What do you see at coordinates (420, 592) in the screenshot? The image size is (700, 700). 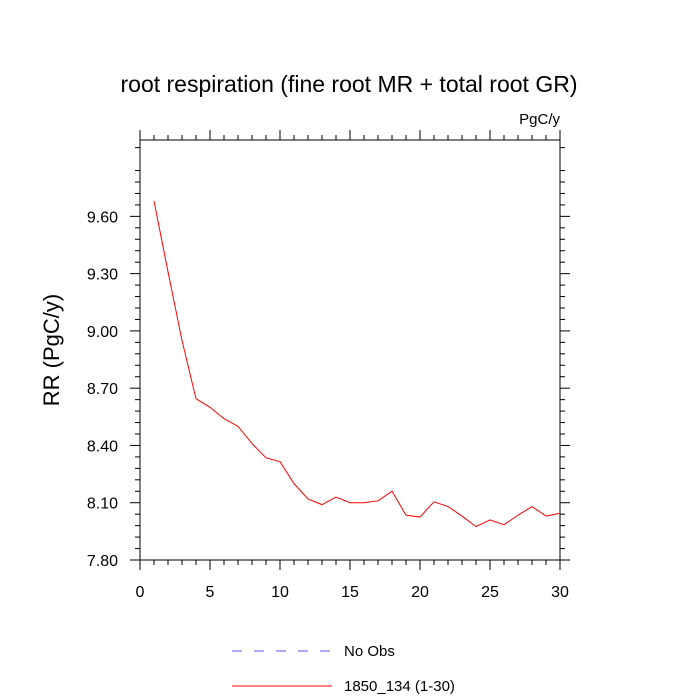 I see `x-tick-label: 20` at bounding box center [420, 592].